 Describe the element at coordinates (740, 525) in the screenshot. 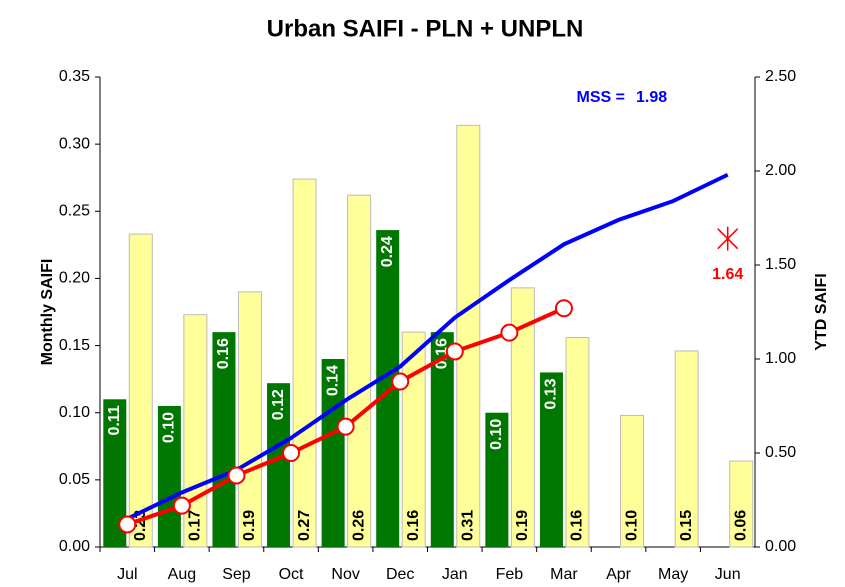

I see `data-label: 0.06` at that location.